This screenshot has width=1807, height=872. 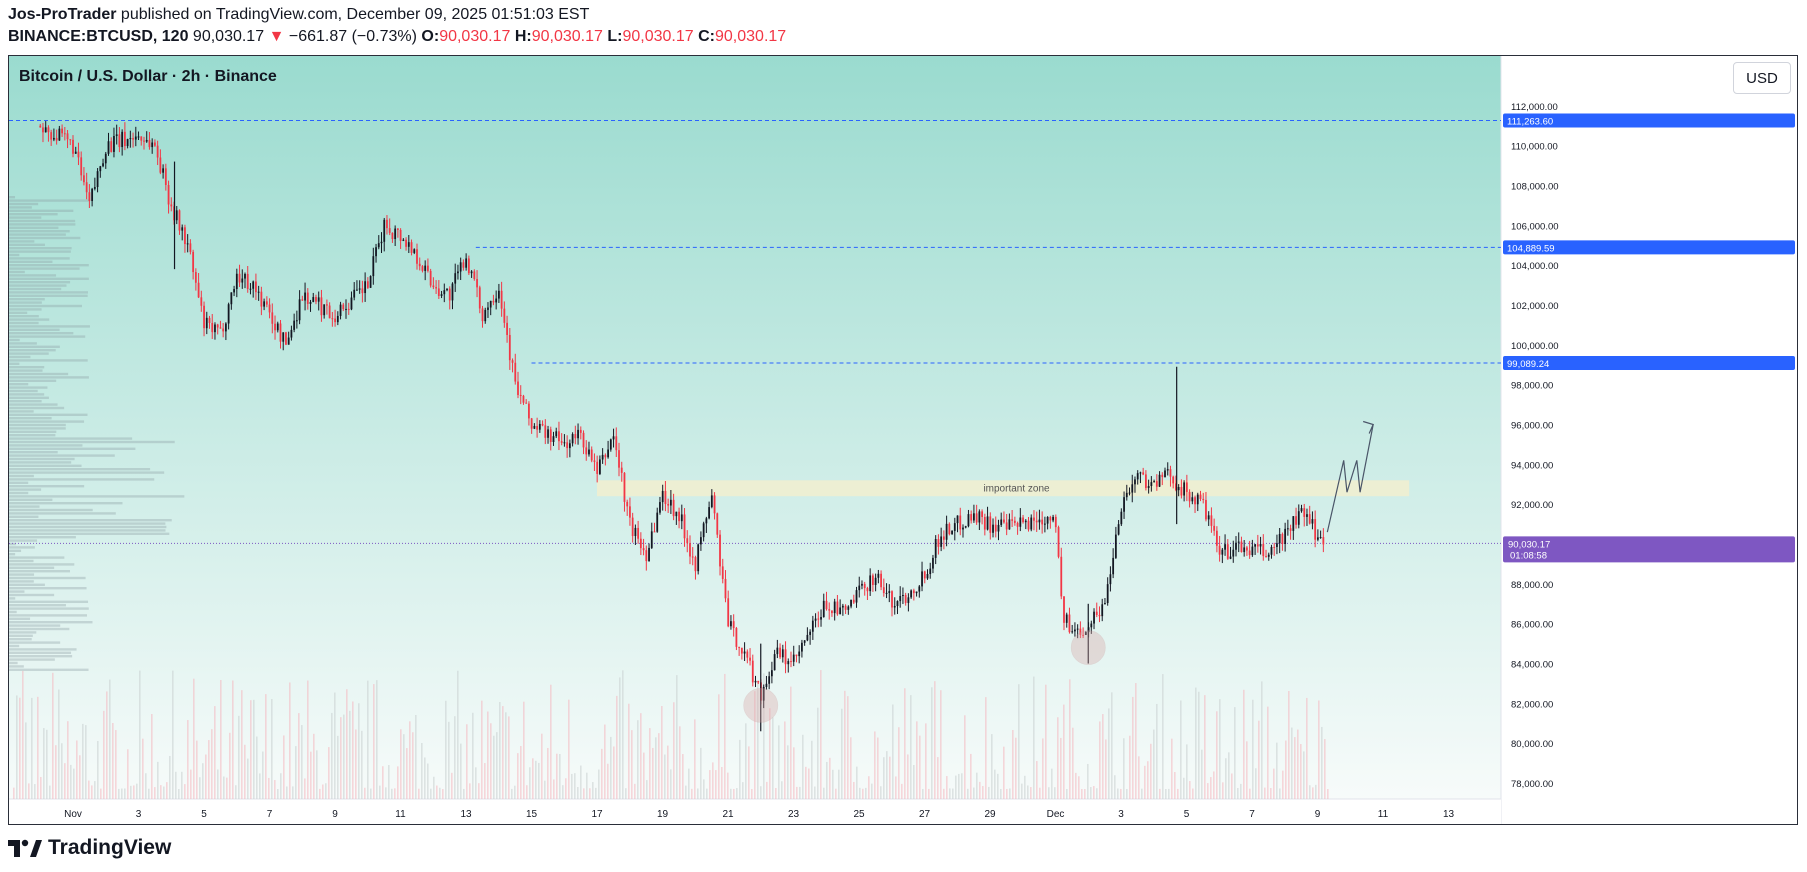 I want to click on y-tick-label: 80,000.00, so click(x=1532, y=744).